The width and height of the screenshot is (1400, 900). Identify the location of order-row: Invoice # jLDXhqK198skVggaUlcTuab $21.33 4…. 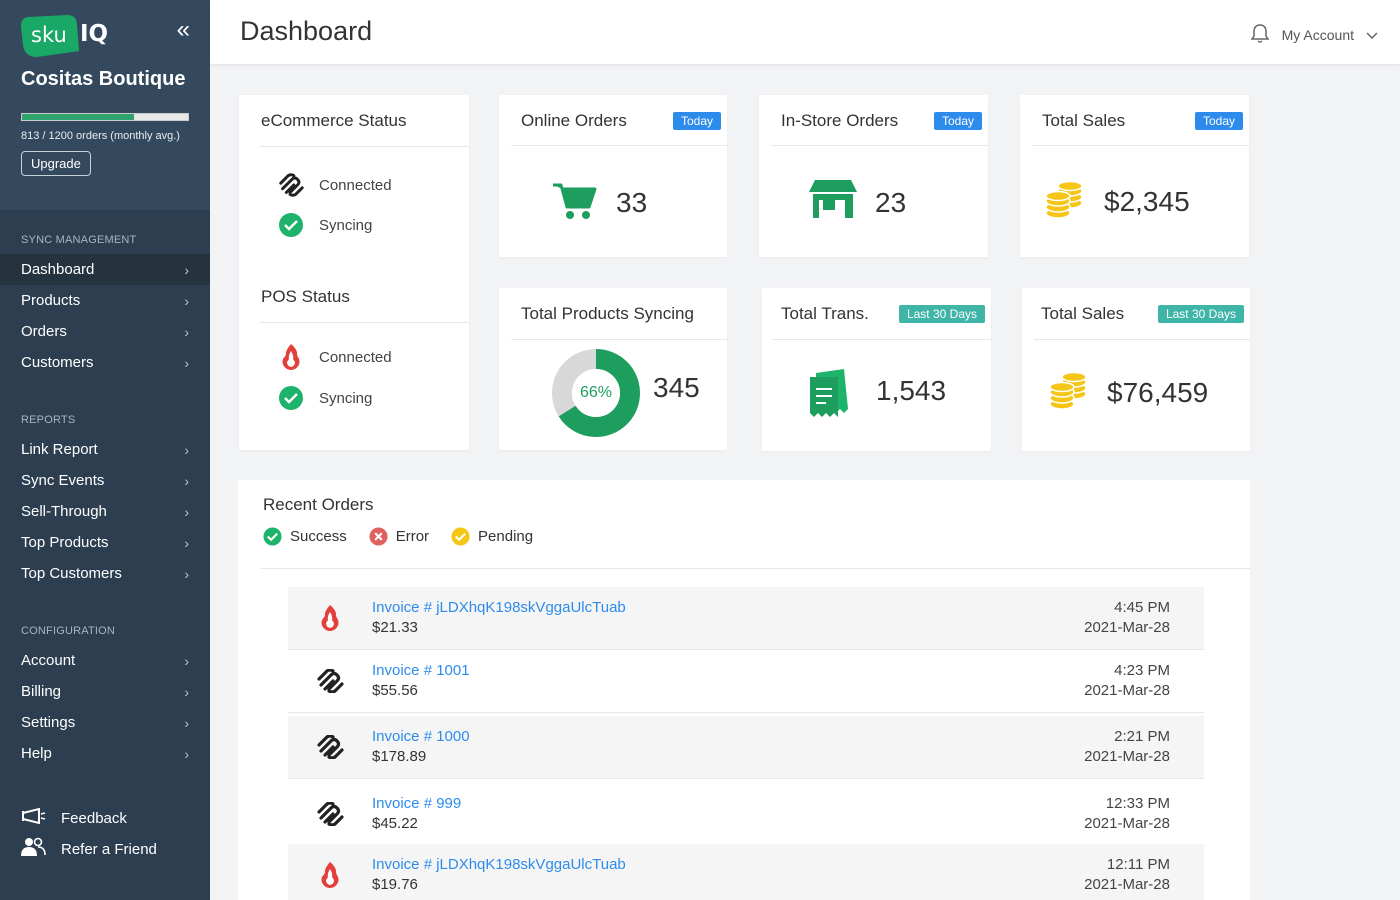
(746, 618).